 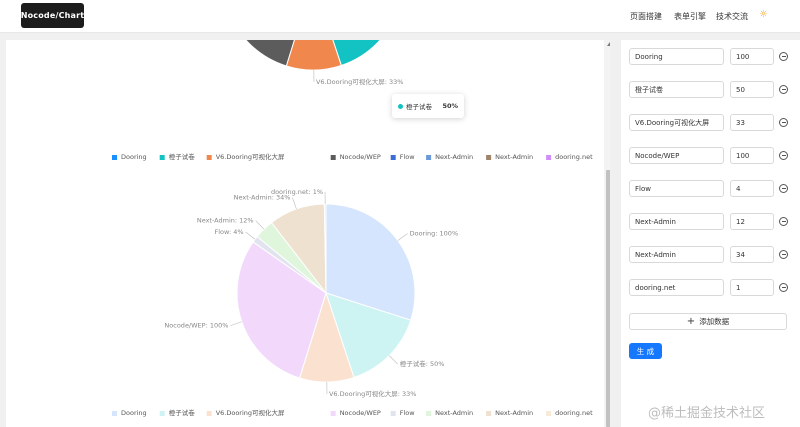 I want to click on canvas-scrollbar, so click(x=607, y=233).